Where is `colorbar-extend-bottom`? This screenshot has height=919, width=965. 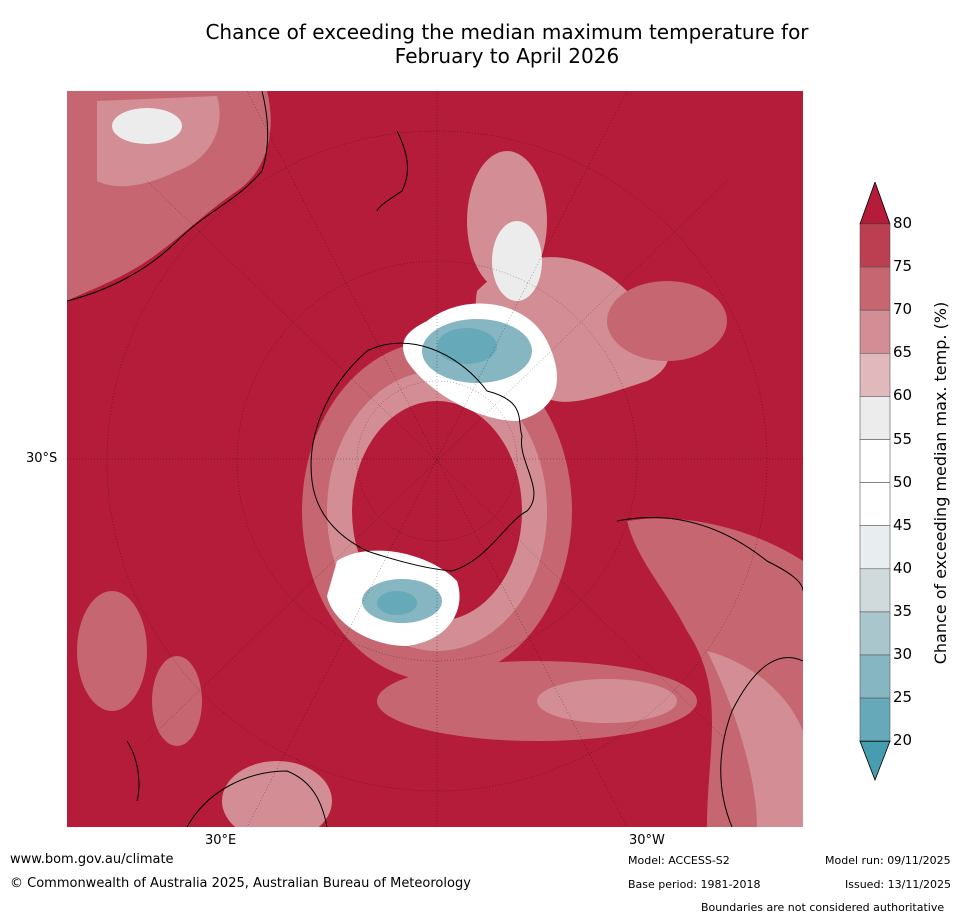
colorbar-extend-bottom is located at coordinates (875, 761).